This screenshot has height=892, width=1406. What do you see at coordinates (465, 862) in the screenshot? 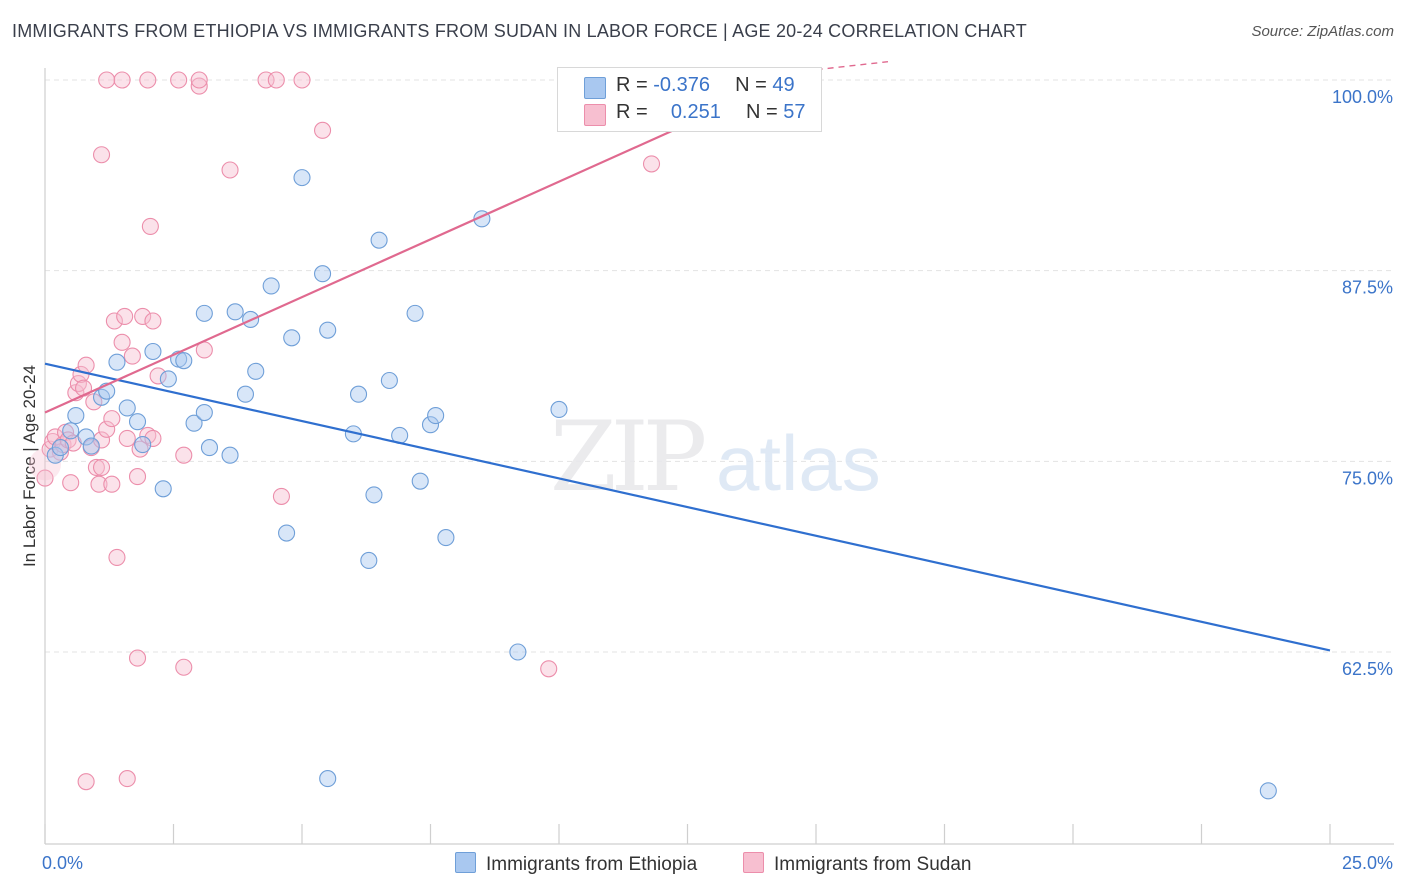
I see `bottom-ethiopia-swatch` at bounding box center [465, 862].